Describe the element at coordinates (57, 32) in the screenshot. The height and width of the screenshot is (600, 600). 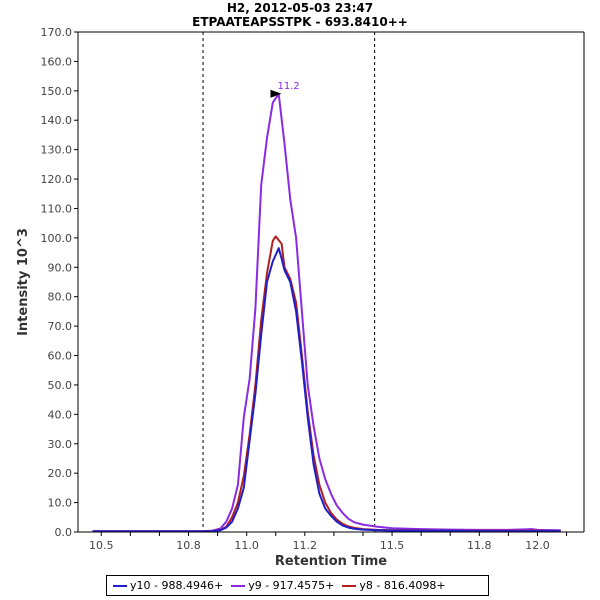
I see `y-tick-label: 170.0` at that location.